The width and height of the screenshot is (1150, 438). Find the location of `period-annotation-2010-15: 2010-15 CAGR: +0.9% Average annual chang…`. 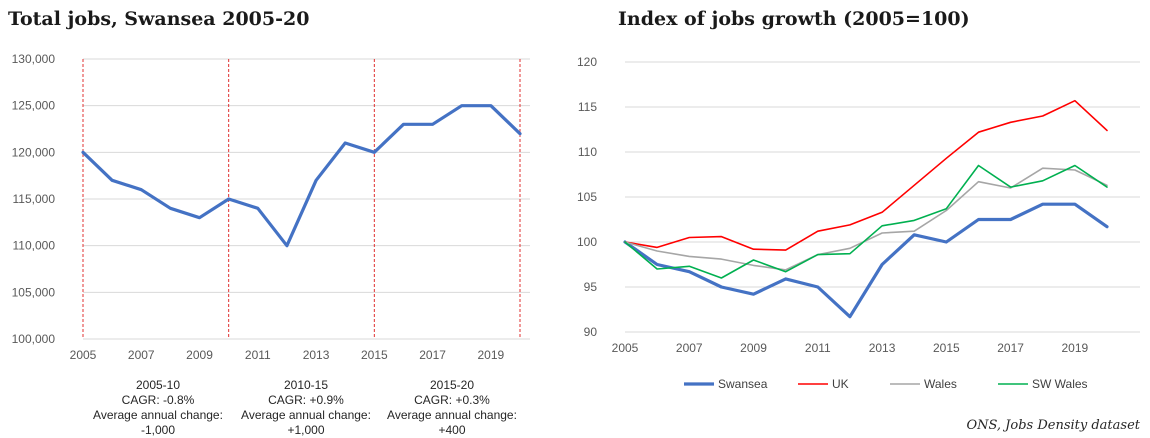

period-annotation-2010-15: 2010-15 CAGR: +0.9% Average annual chang… is located at coordinates (306, 408).